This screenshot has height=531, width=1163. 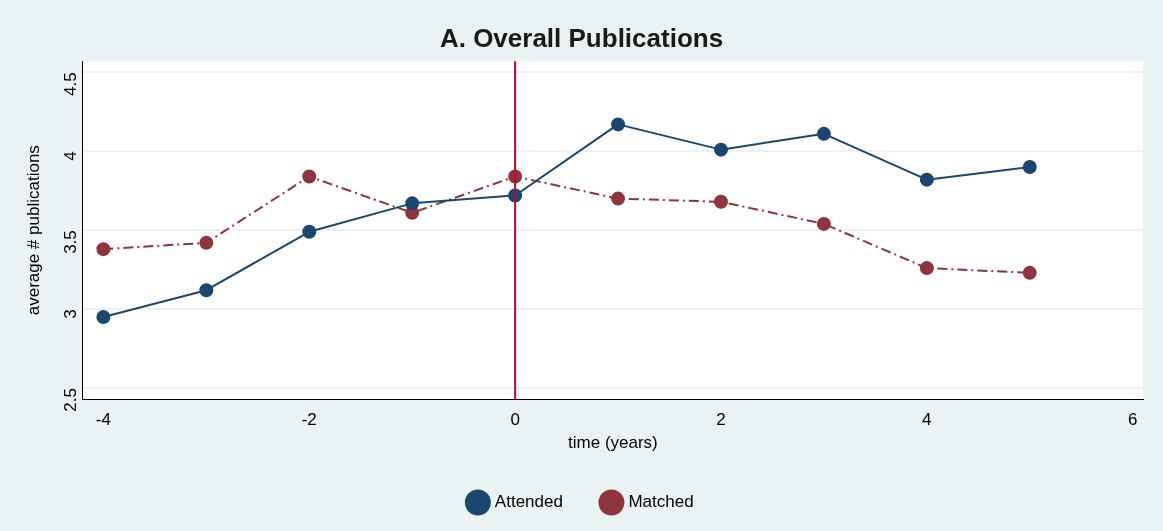 What do you see at coordinates (721, 420) in the screenshot?
I see `x-tick-label: 2` at bounding box center [721, 420].